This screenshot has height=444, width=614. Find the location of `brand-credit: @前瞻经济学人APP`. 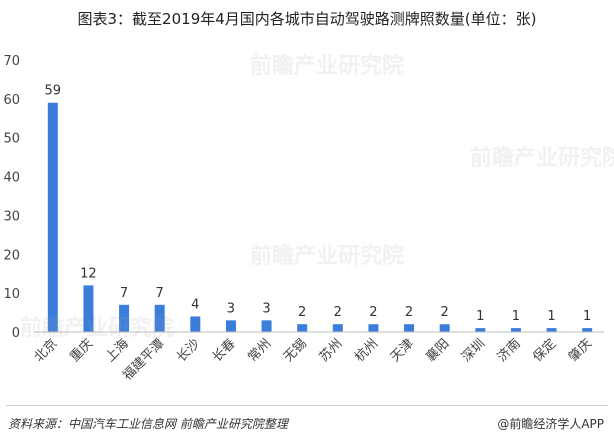

brand-credit: @前瞻经济学人APP is located at coordinates (550, 424).